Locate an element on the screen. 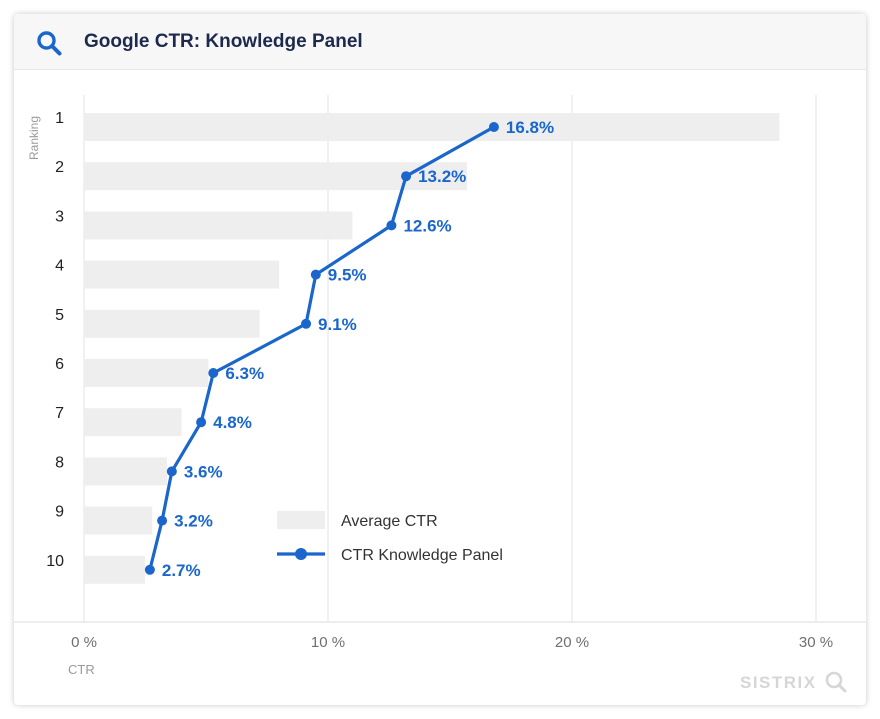 The image size is (880, 719). data-label: 6.3% is located at coordinates (244, 373).